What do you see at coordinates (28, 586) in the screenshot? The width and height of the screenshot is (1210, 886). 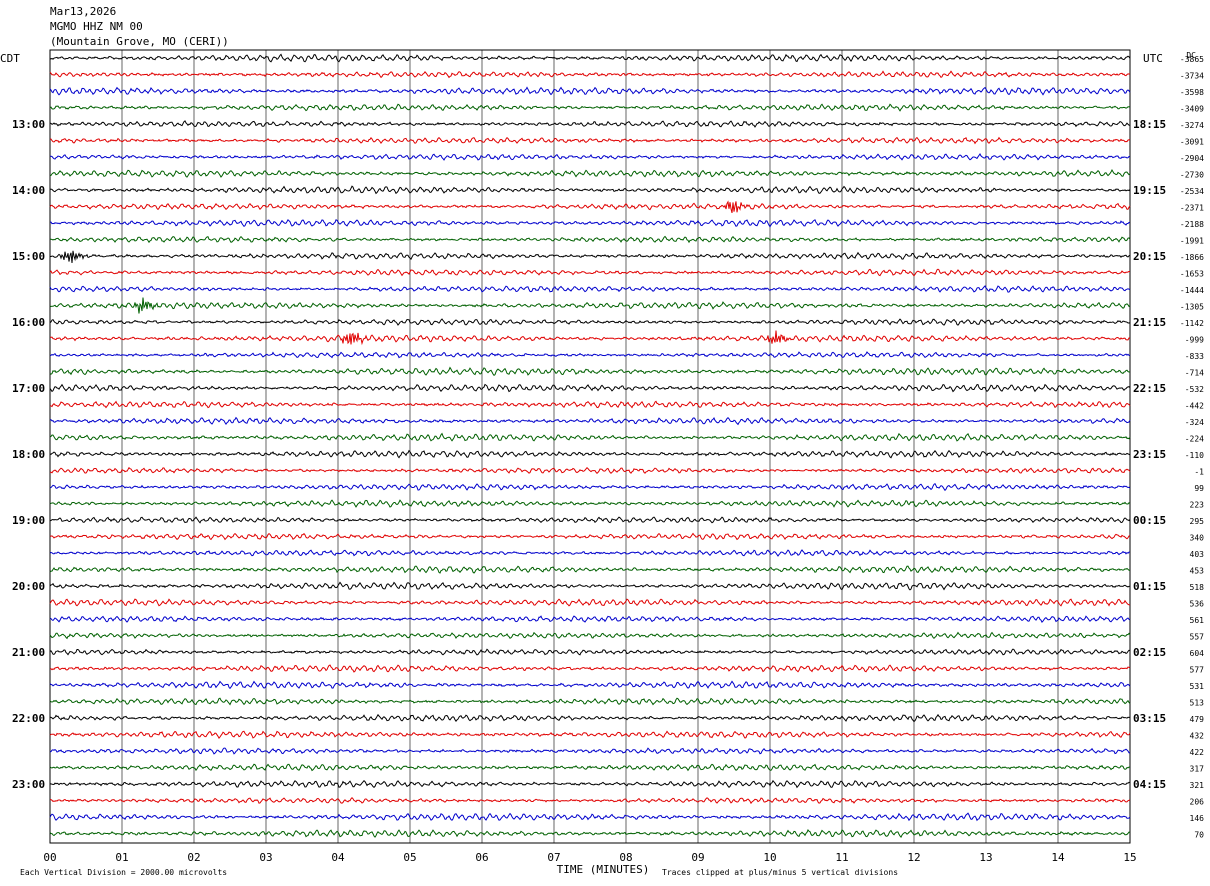 I see `cdt-hour-label: 20:00` at bounding box center [28, 586].